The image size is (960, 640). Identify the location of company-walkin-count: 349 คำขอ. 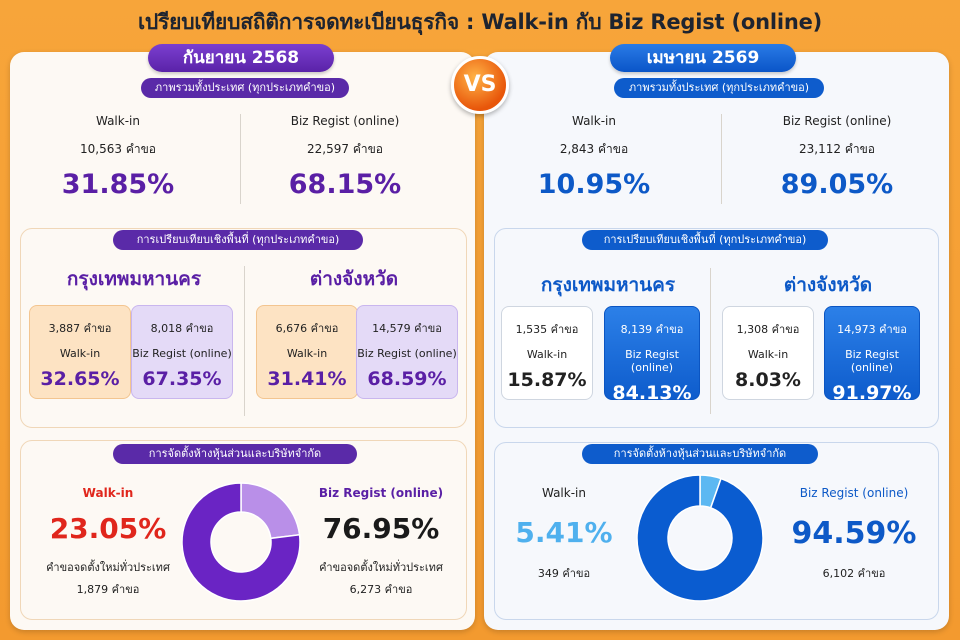
(564, 573).